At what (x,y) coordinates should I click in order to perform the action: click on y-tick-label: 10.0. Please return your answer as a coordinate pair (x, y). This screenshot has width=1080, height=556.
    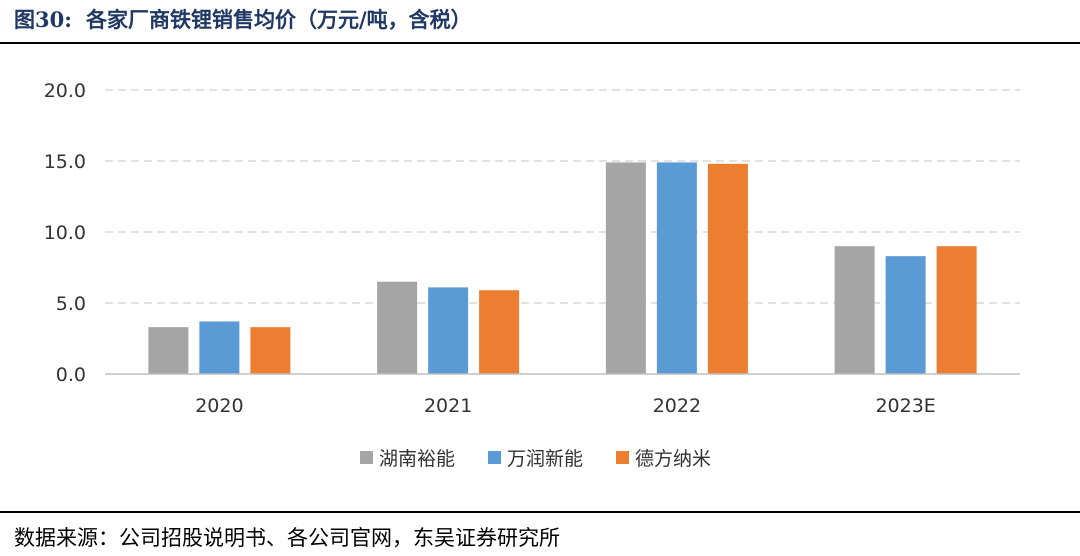
    Looking at the image, I should click on (65, 233).